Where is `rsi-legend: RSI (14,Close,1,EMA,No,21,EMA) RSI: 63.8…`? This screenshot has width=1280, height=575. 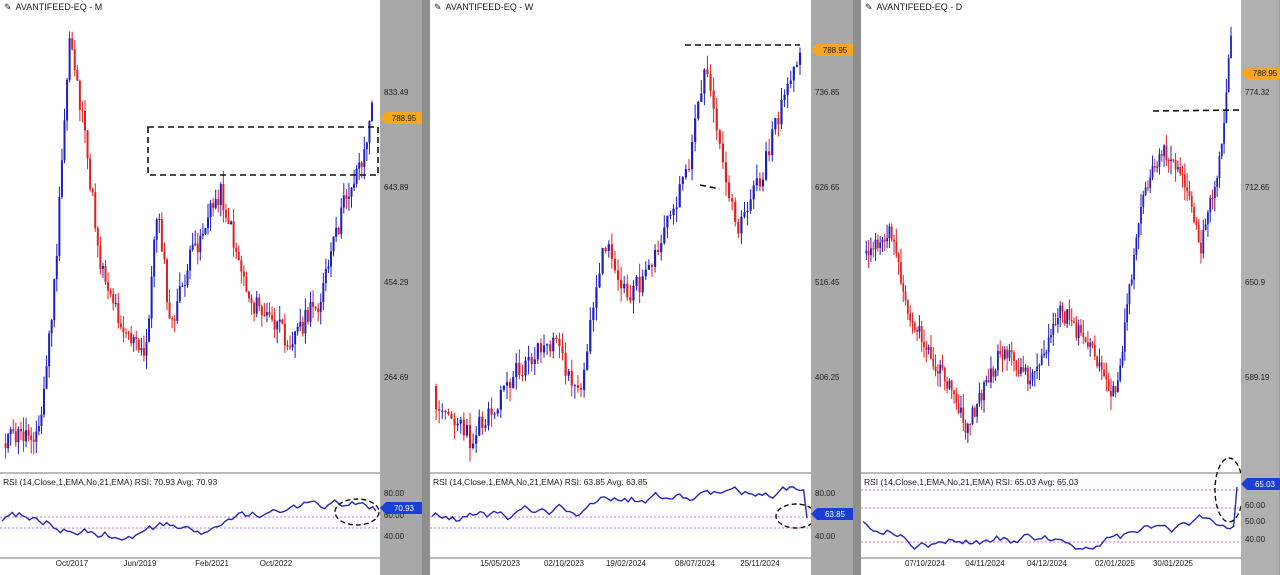
rsi-legend: RSI (14,Close,1,EMA,No,21,EMA) RSI: 63.8… is located at coordinates (540, 482).